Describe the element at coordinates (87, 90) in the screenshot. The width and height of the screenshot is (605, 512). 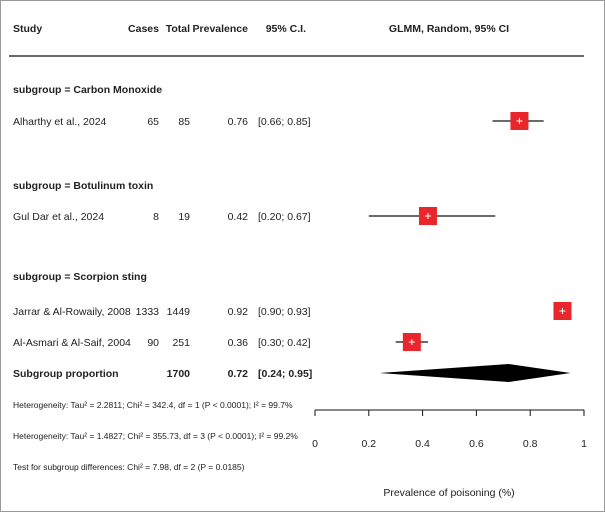
I see `subgroup-label-carbon-monoxide: subgroup = Carbon Monoxide` at that location.